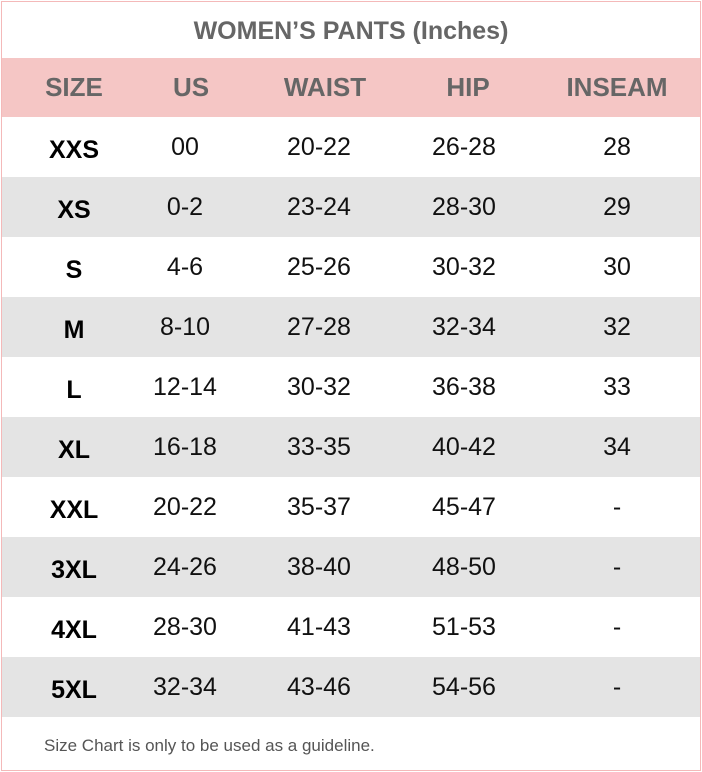  What do you see at coordinates (319, 447) in the screenshot?
I see `cell-waist: 33-35` at bounding box center [319, 447].